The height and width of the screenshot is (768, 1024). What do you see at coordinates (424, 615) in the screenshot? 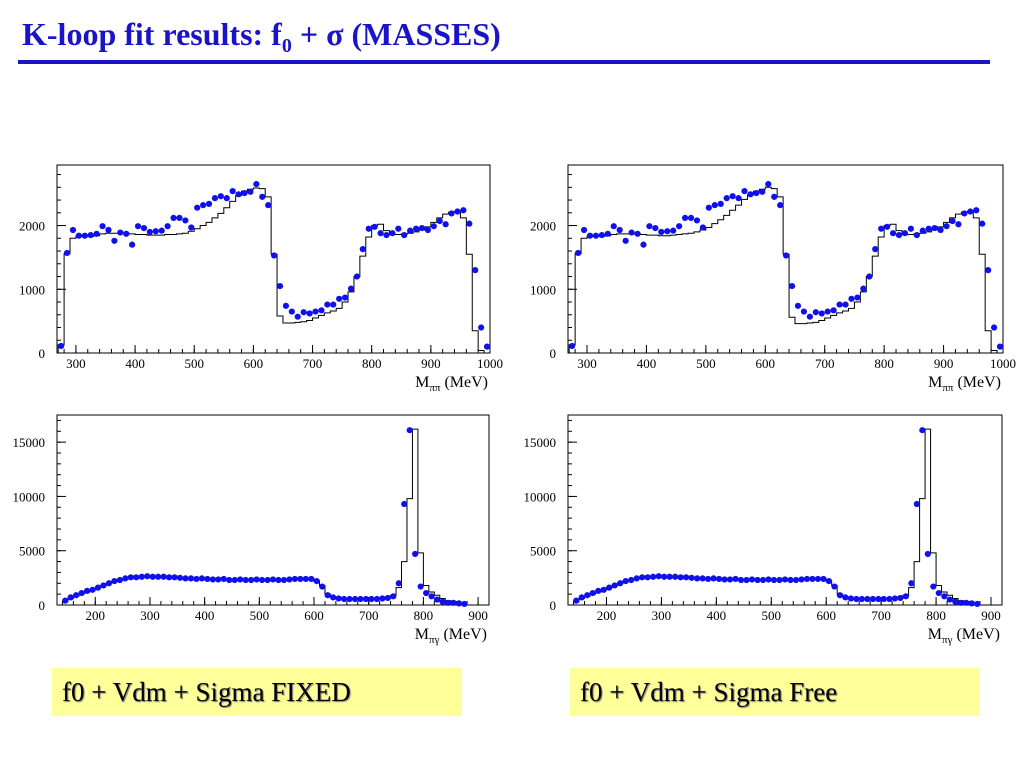
I see `x-tick-label: 800` at bounding box center [424, 615].